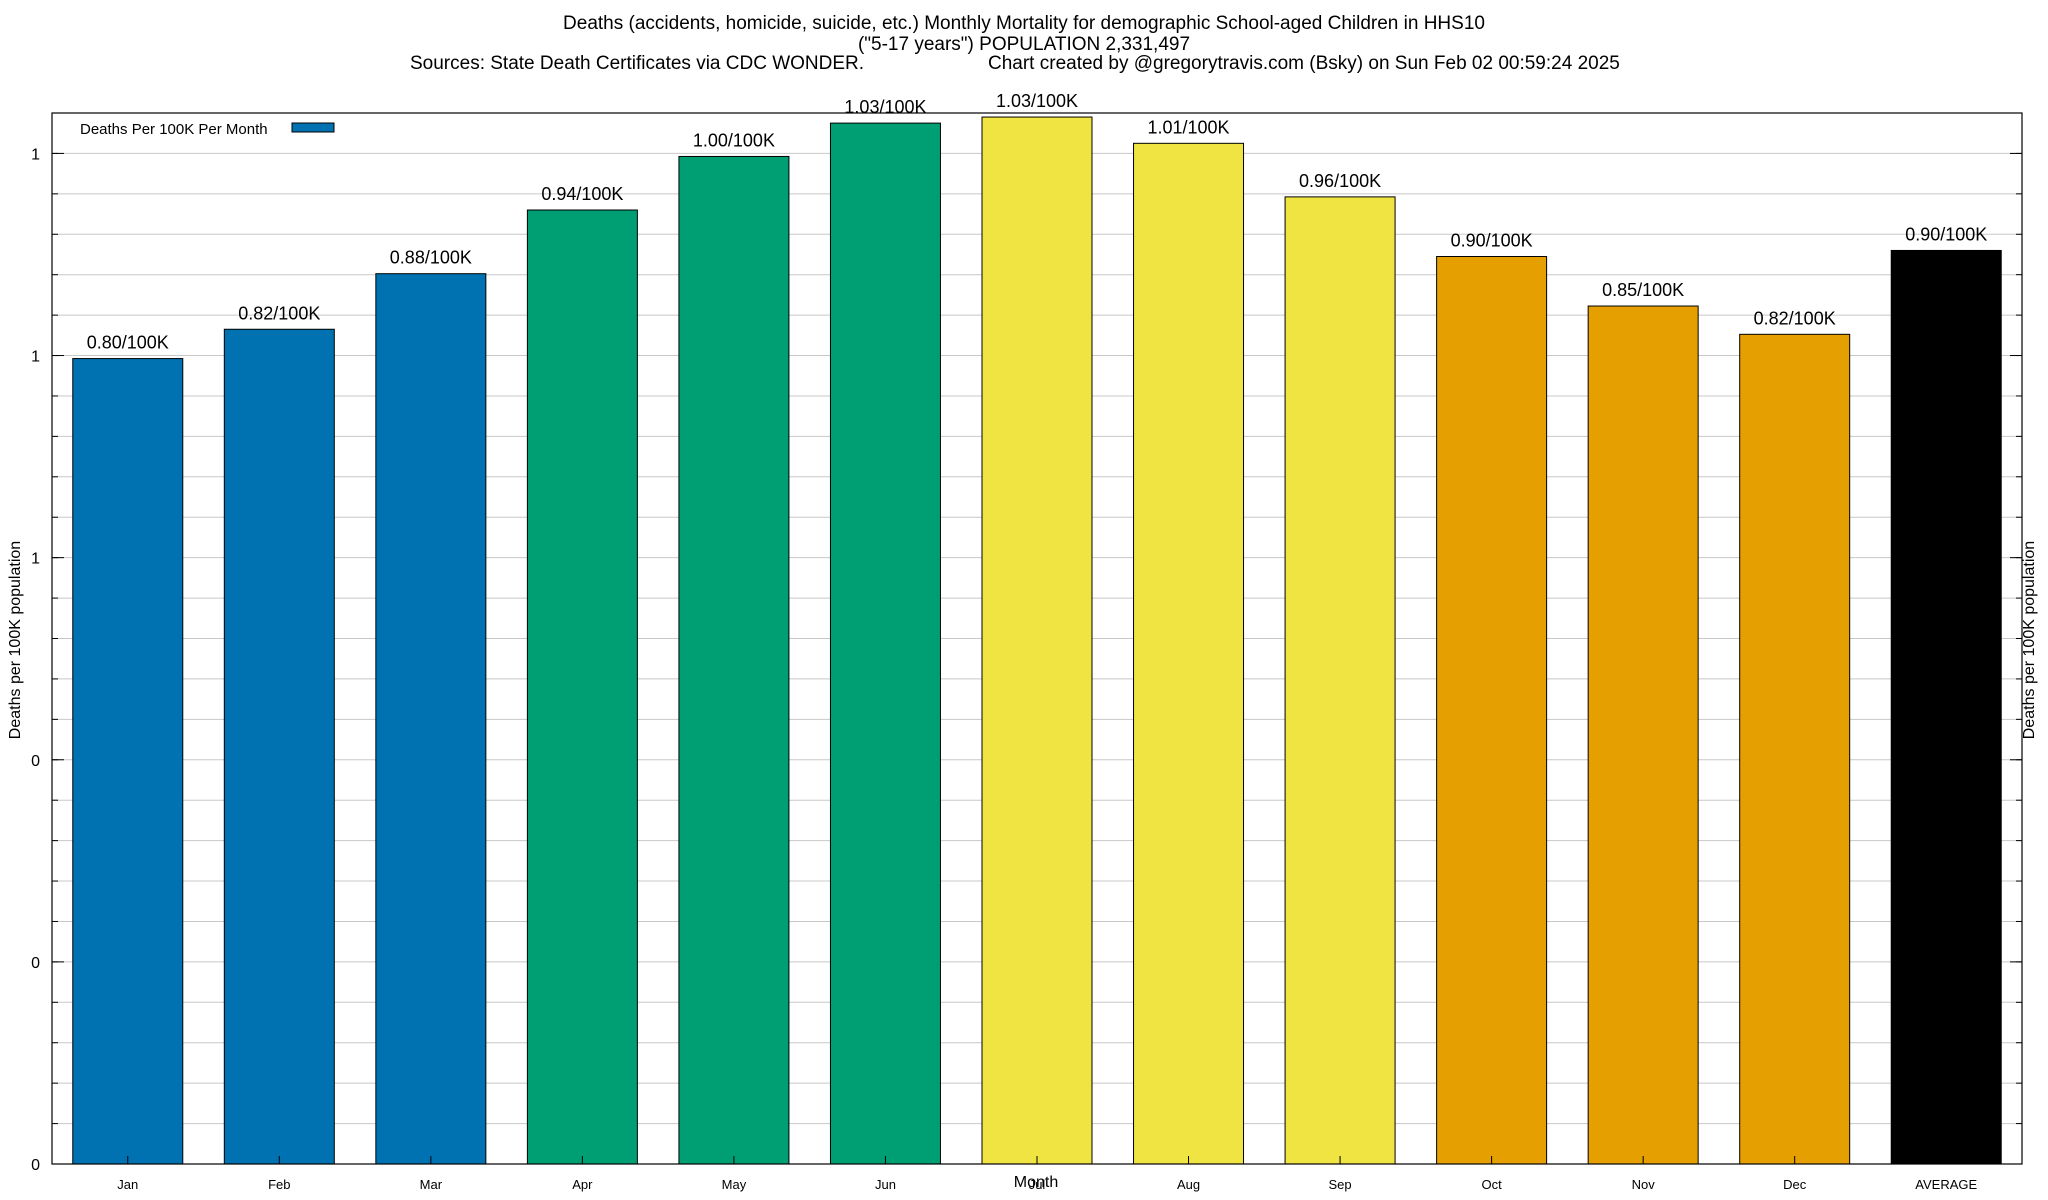  What do you see at coordinates (1492, 710) in the screenshot?
I see `bar-oct` at bounding box center [1492, 710].